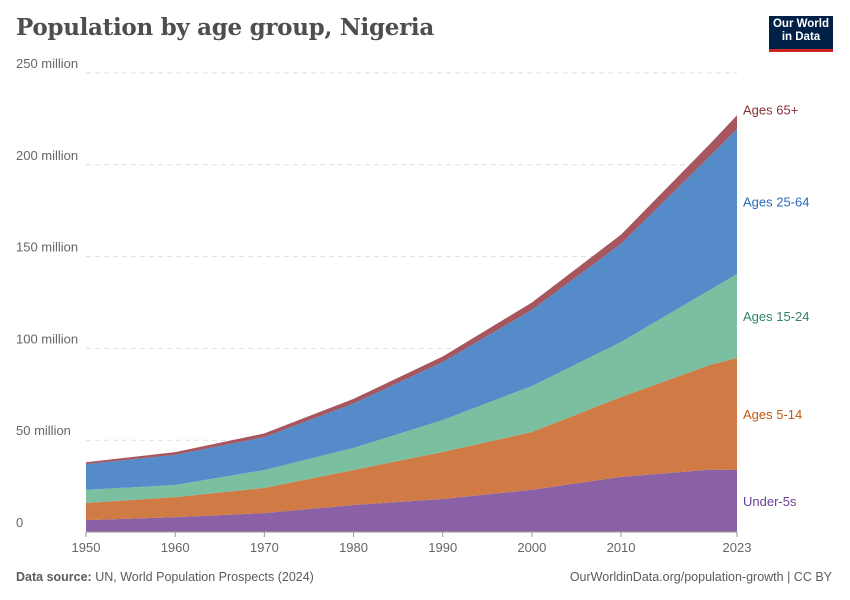 This screenshot has height=600, width=850. Describe the element at coordinates (770, 501) in the screenshot. I see `series-label: Under-5s` at that location.